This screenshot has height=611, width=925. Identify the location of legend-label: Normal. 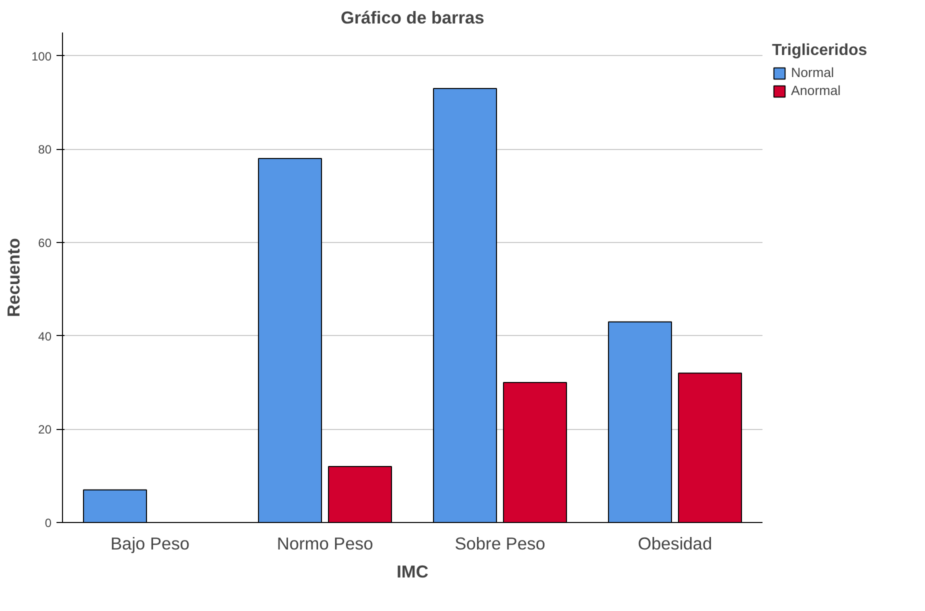
(812, 72).